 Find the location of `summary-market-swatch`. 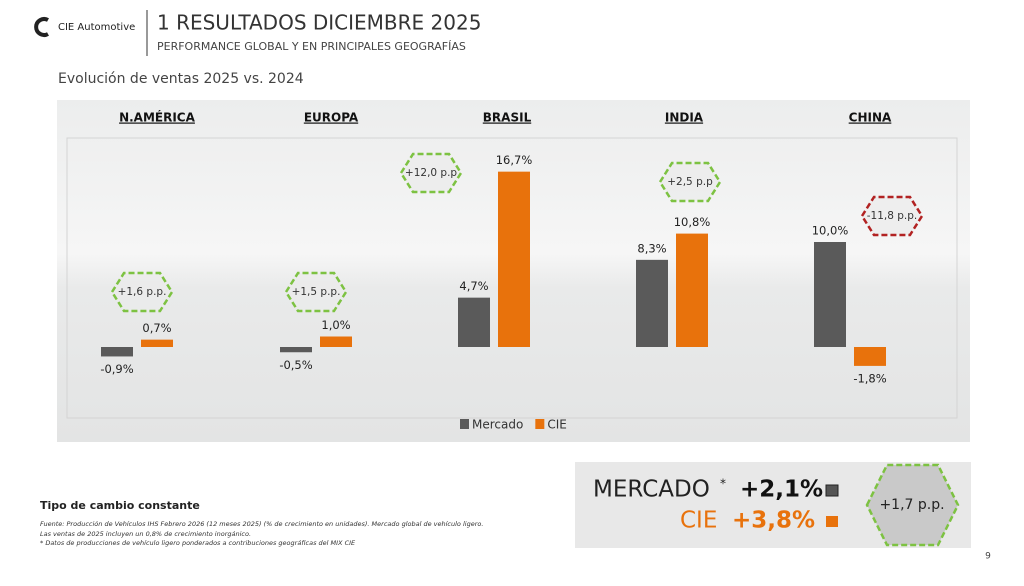

summary-market-swatch is located at coordinates (832, 490).